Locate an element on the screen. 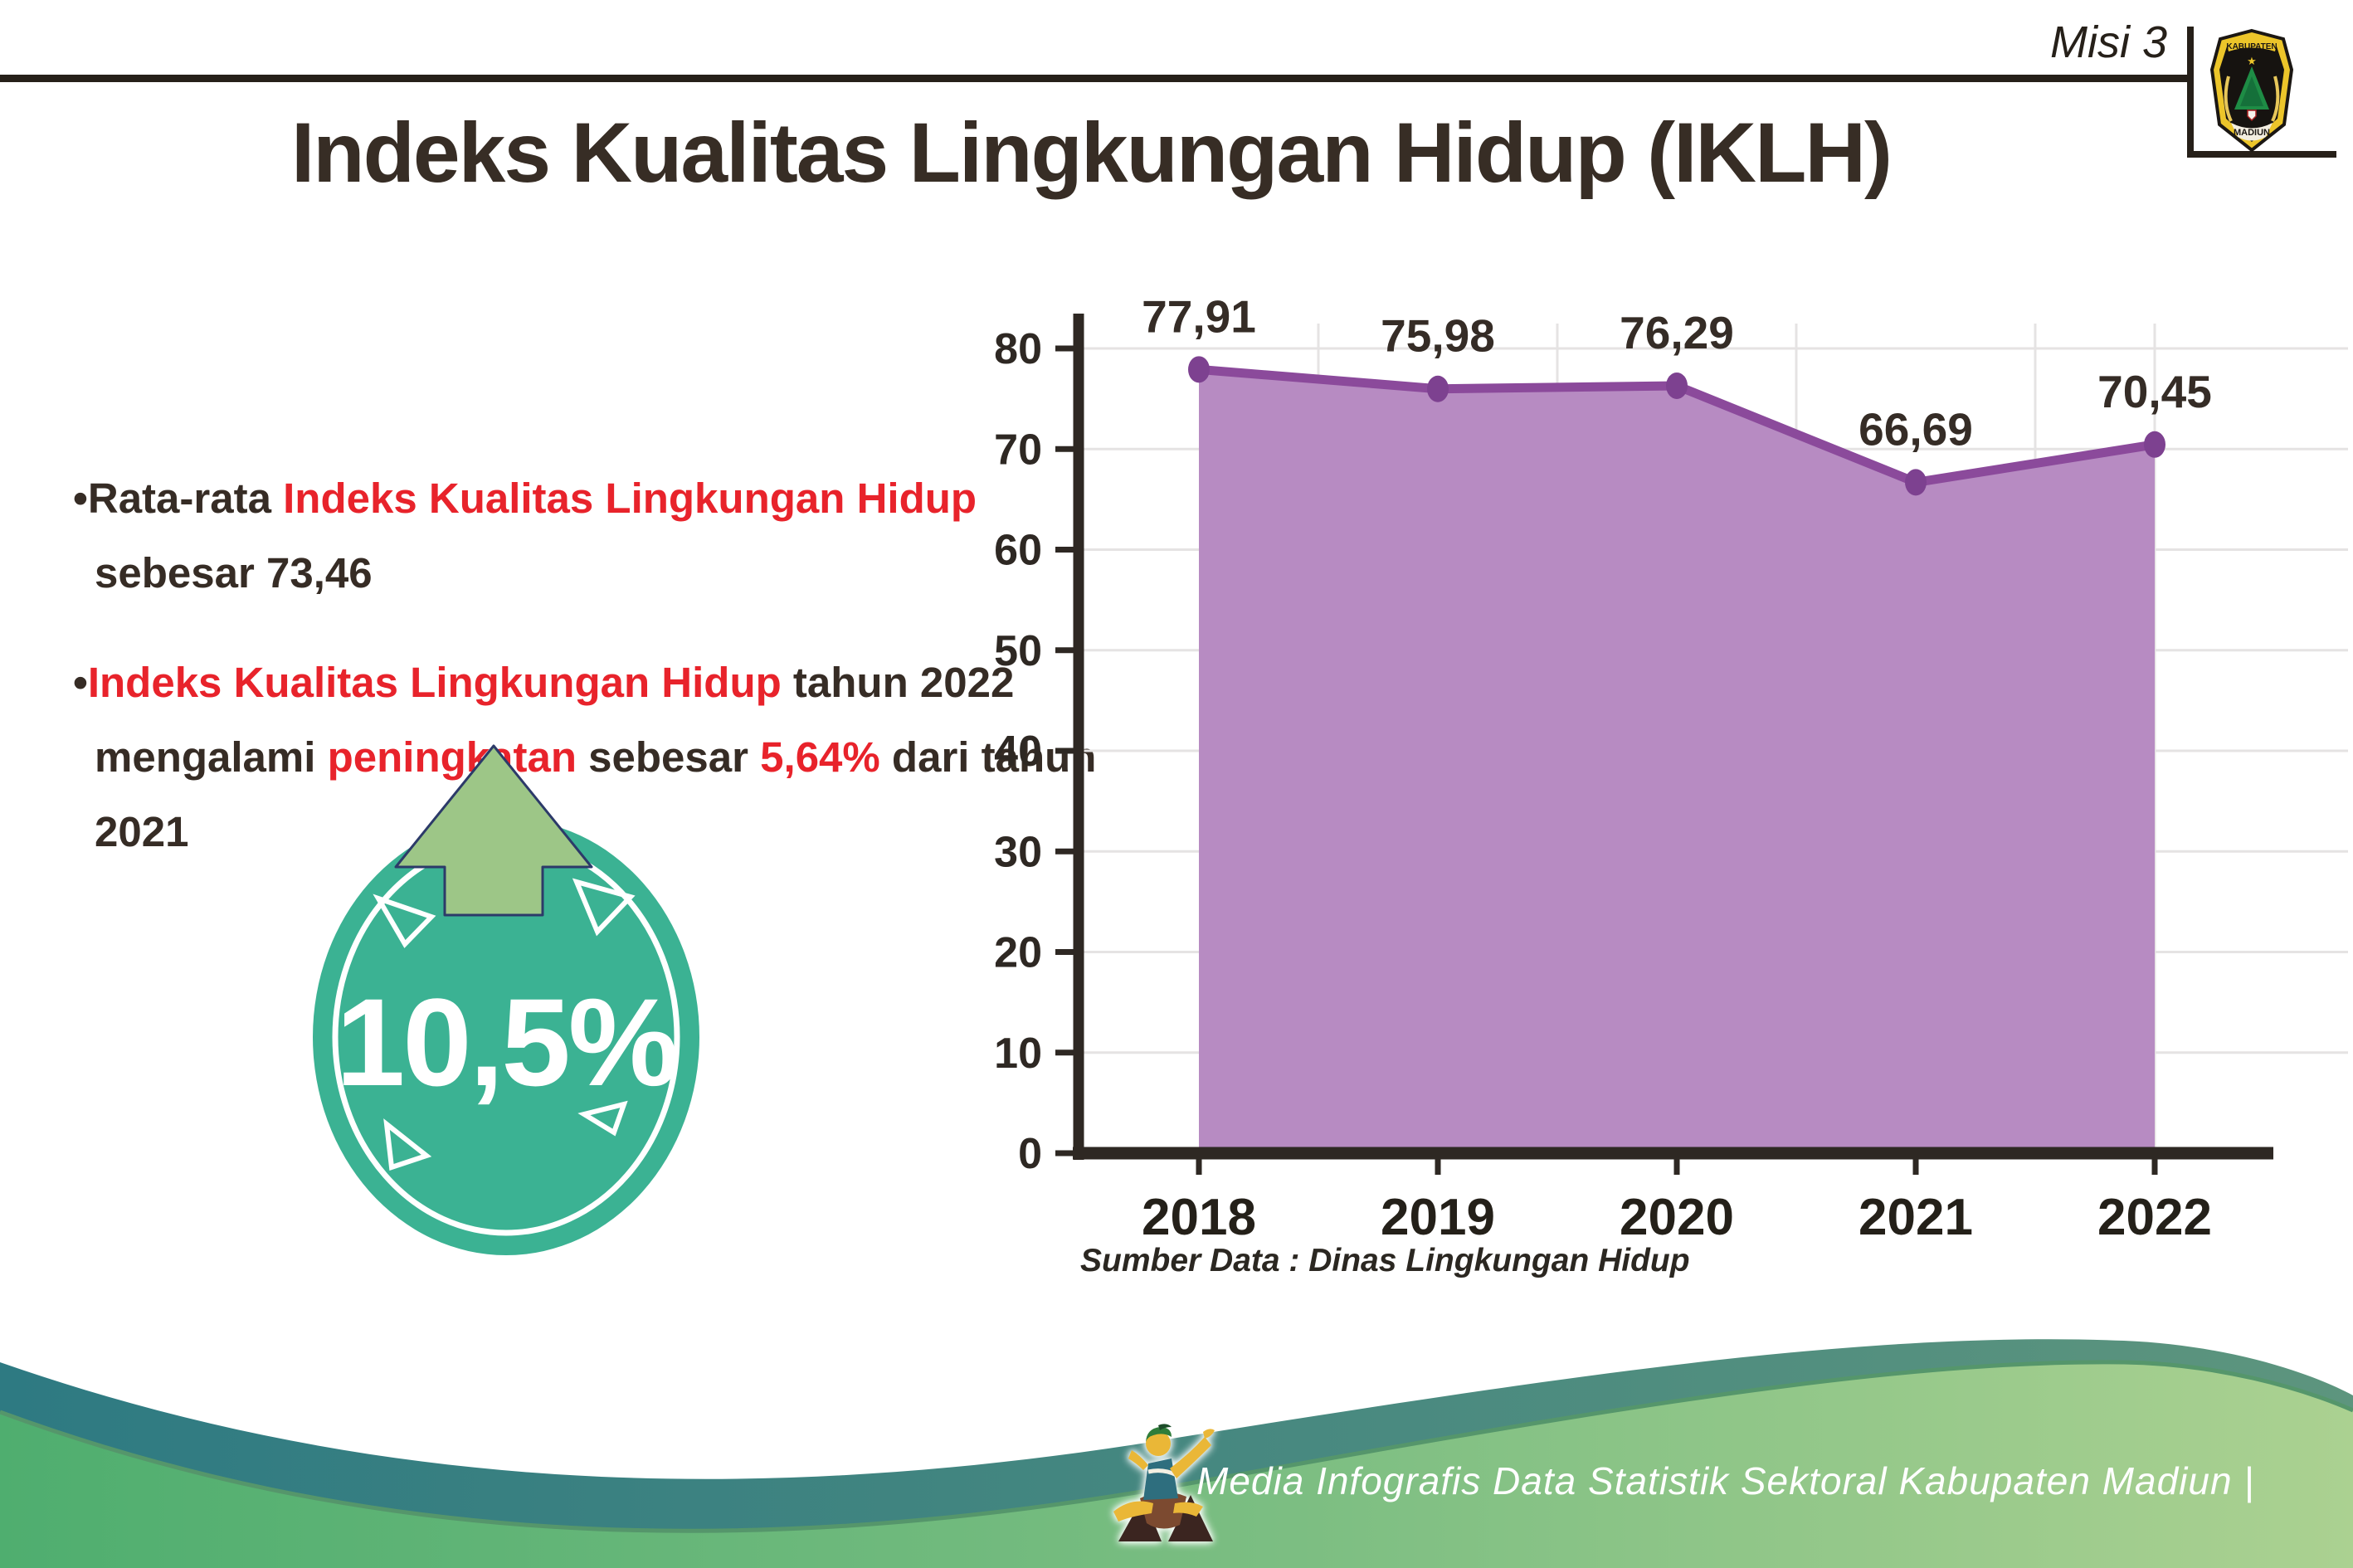 Image resolution: width=2353 pixels, height=1568 pixels. mascot-head is located at coordinates (1158, 1443).